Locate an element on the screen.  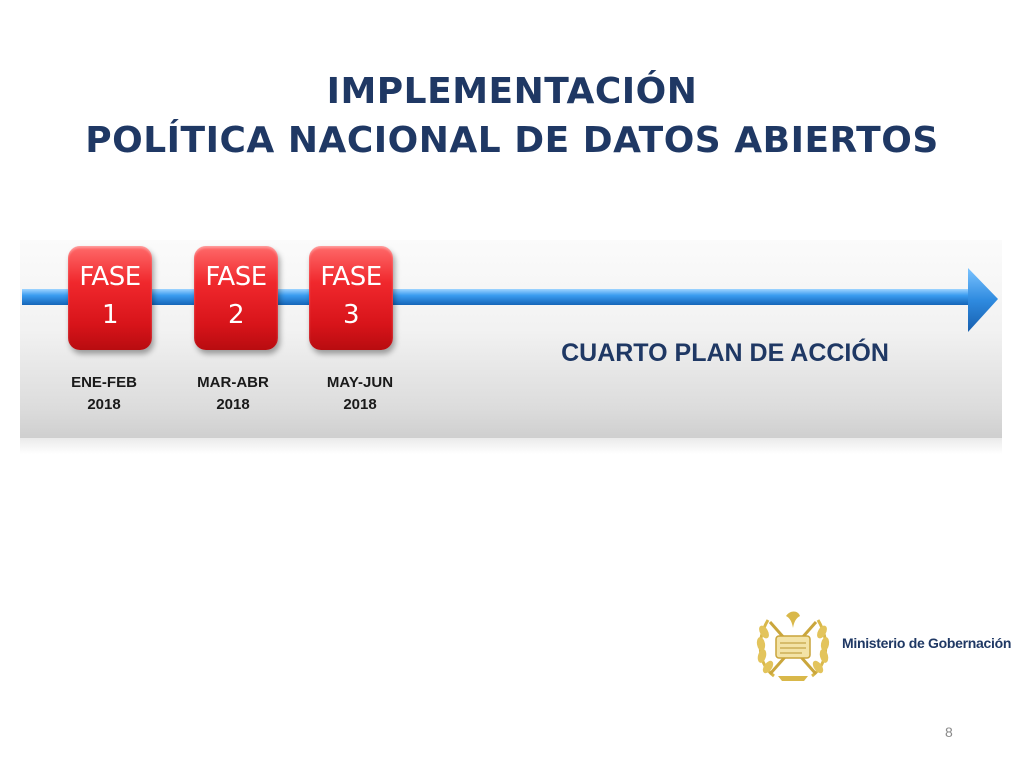
plan-label: CUARTO PLAN DE ACCIÓN is located at coordinates (725, 353).